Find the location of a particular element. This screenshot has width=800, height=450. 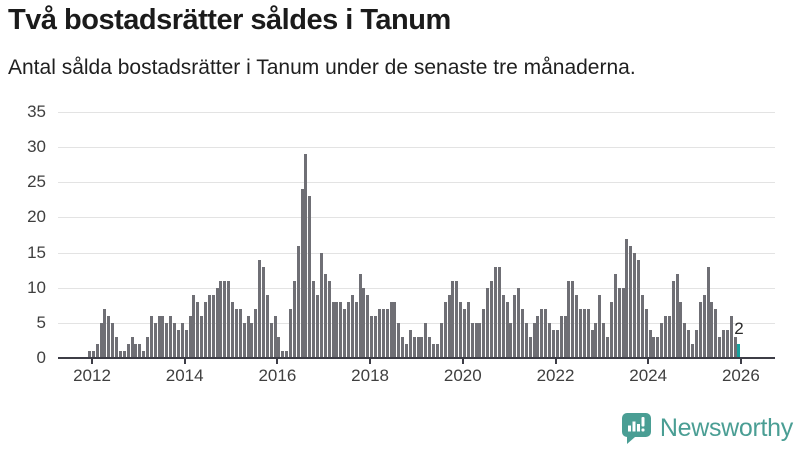

newsworthy-chart-bubble-icon is located at coordinates (636, 428).